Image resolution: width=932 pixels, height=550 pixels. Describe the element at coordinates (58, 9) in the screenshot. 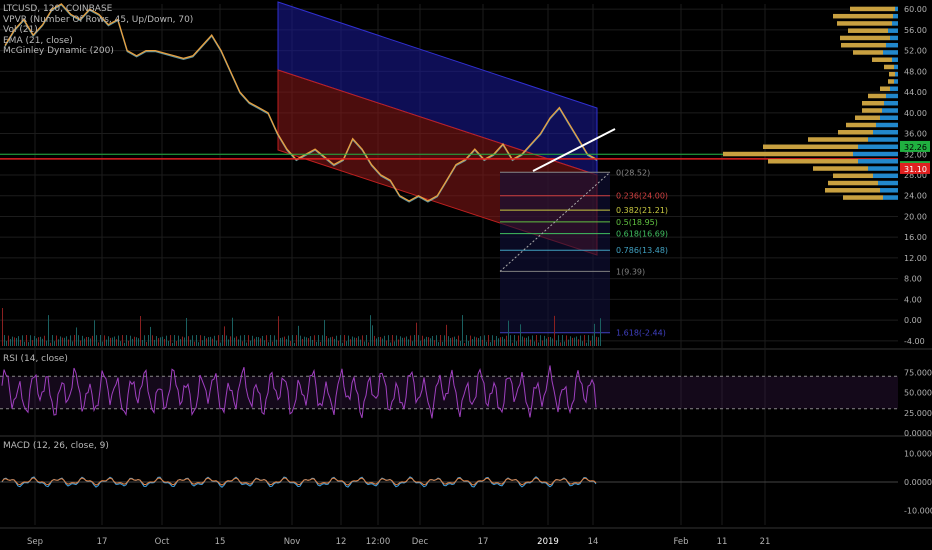

I see `legend-symbol: LTCUSD, 120, COINBASE` at that location.